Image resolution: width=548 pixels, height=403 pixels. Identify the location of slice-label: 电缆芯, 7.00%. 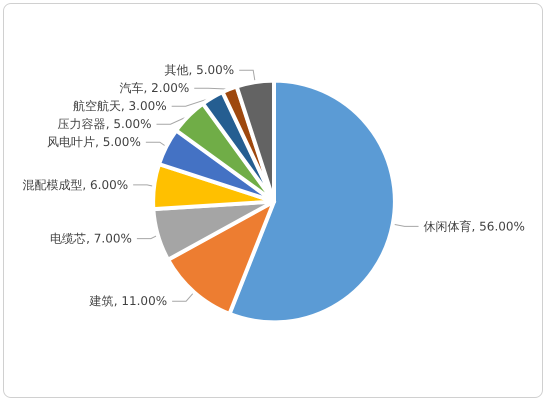
(91, 239).